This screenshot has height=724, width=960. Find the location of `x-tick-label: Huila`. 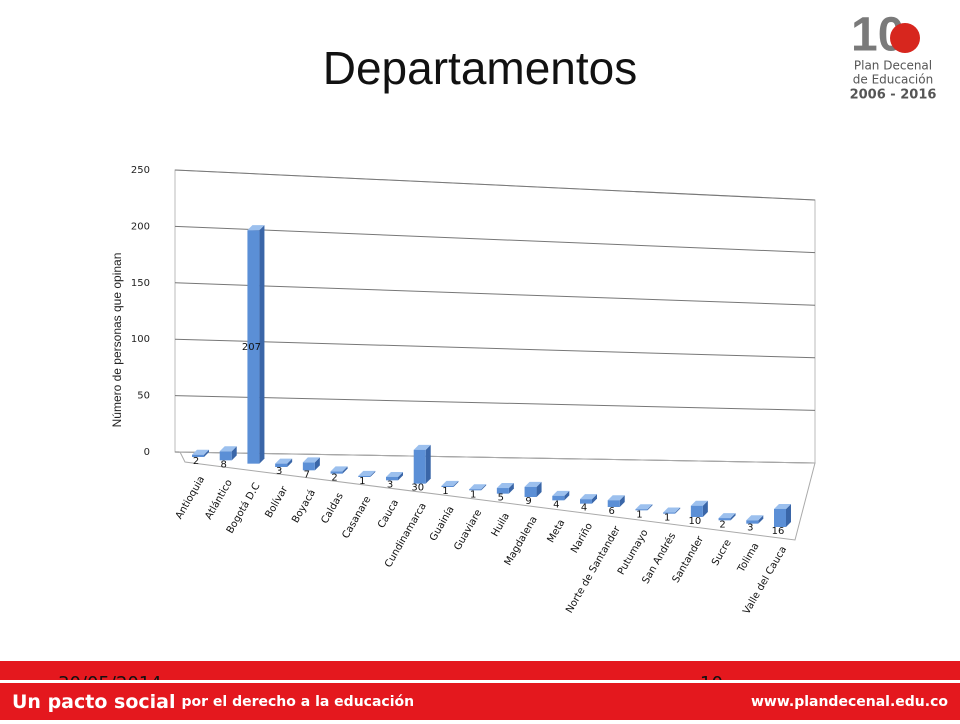

x-tick-label: Huila is located at coordinates (501, 525).